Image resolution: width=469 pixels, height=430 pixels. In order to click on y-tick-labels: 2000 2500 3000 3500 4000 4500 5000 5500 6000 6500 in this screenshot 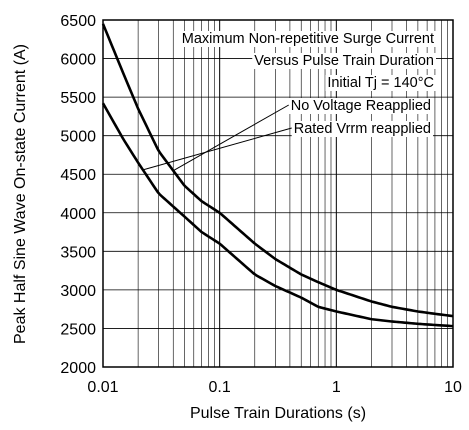, I will do `click(78, 195)`.